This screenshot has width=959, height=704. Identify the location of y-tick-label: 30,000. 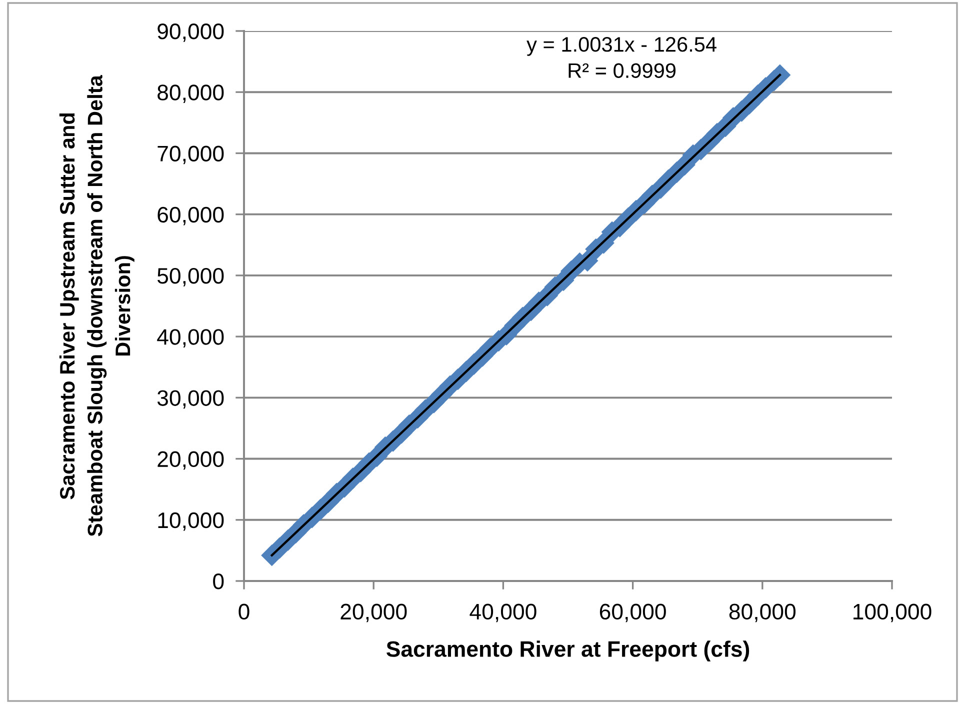
(190, 399).